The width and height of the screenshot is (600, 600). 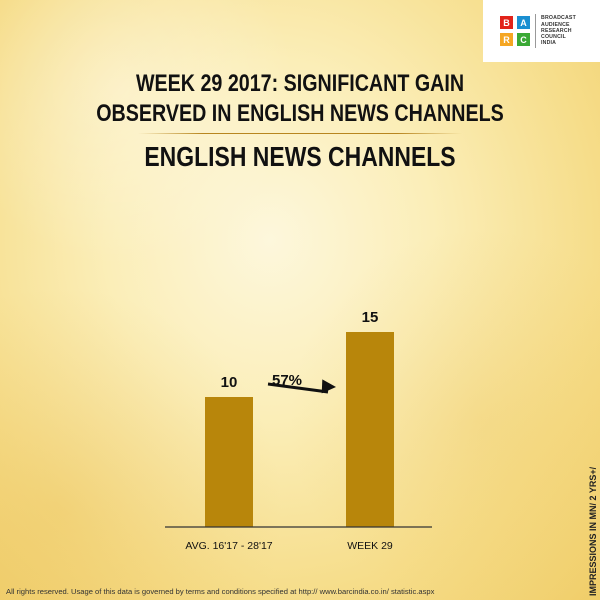 What do you see at coordinates (506, 22) in the screenshot?
I see `logo-letter-b: B` at bounding box center [506, 22].